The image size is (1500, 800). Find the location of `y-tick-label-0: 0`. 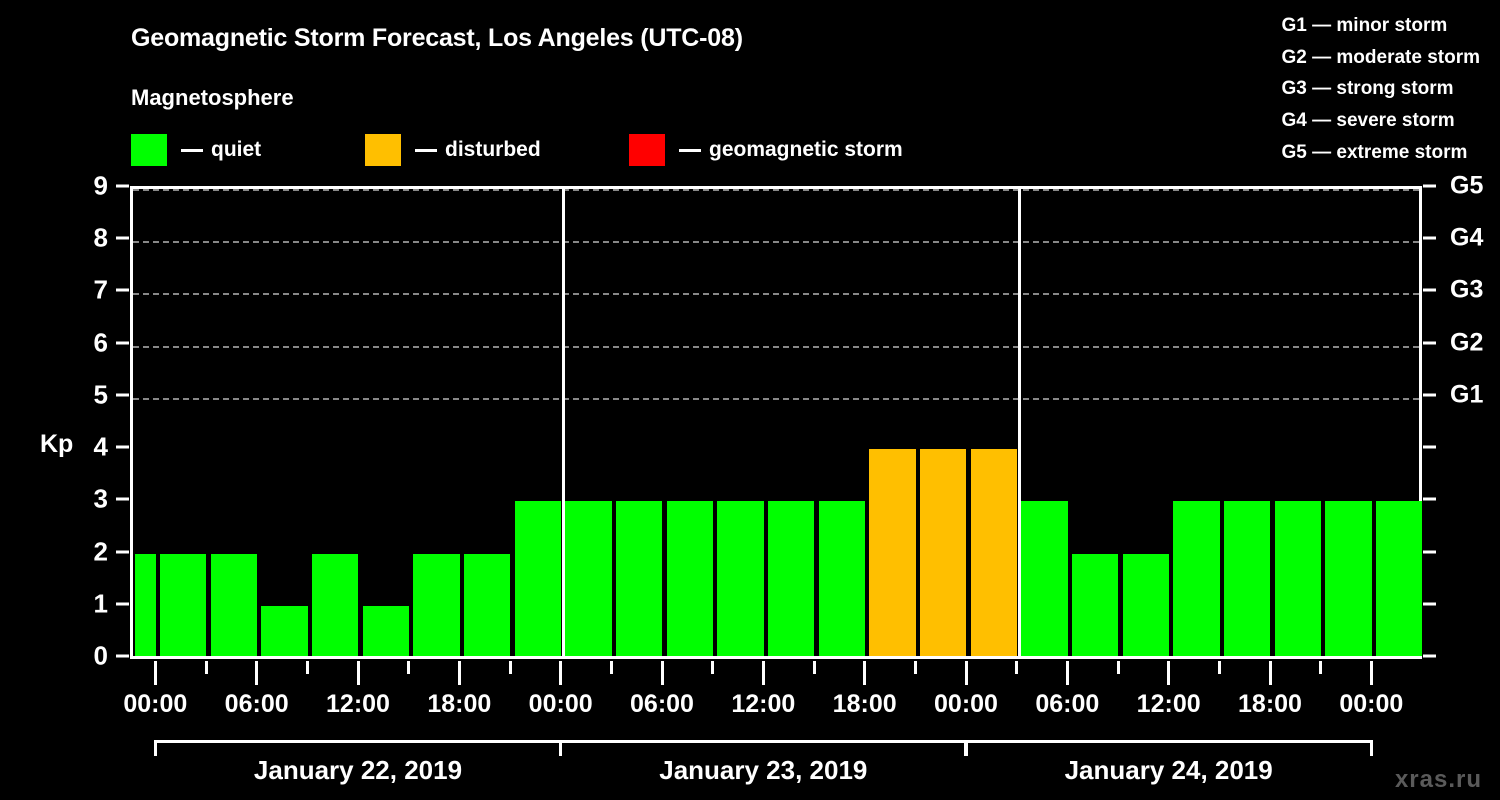

y-tick-label-0: 0 is located at coordinates (100, 655).